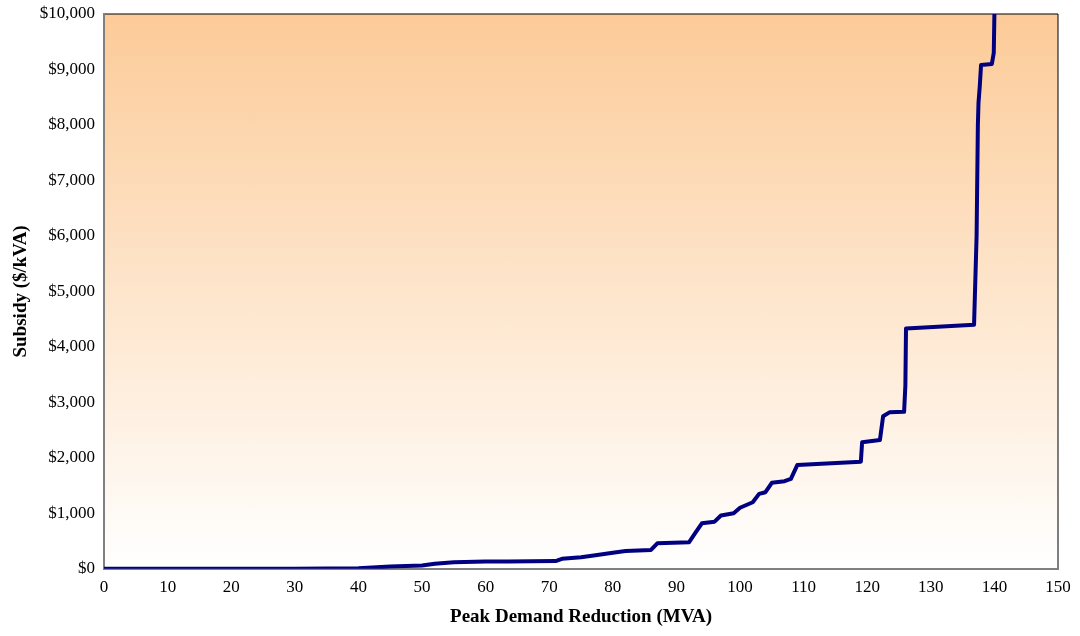  I want to click on y-tick-label: $4,000, so click(72, 346).